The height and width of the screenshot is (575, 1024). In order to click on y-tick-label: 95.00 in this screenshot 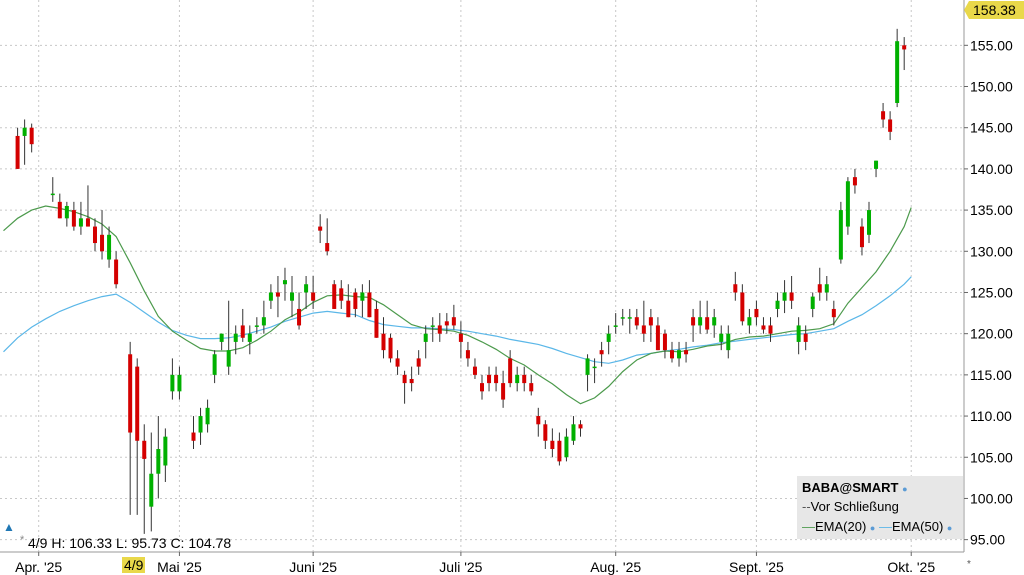, I will do `click(987, 540)`.